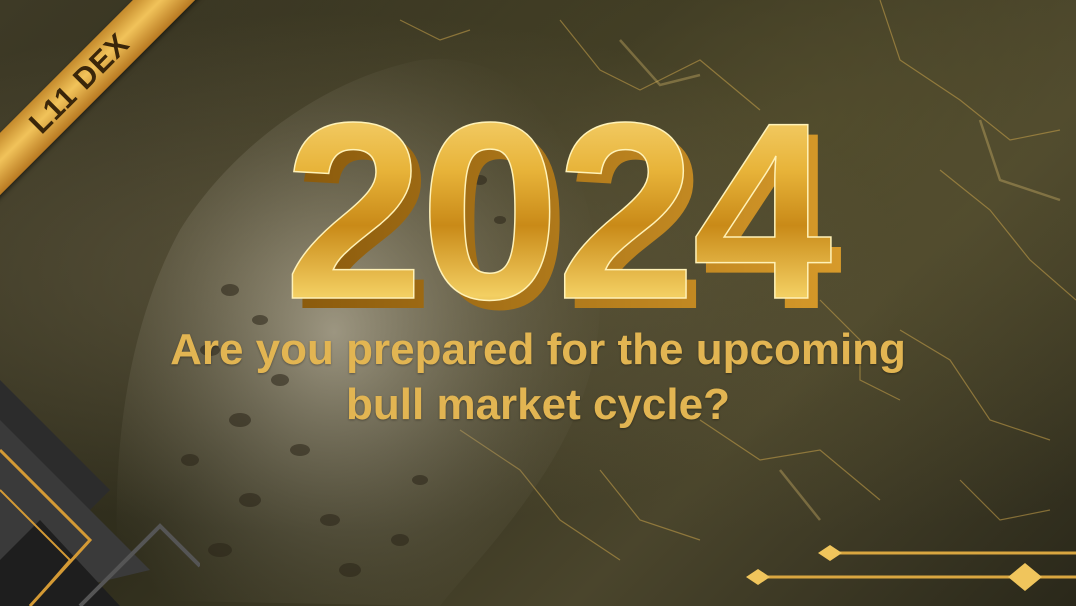 The image size is (1076, 606). What do you see at coordinates (538, 404) in the screenshot?
I see `tagline-line-2: bull market cycle?` at bounding box center [538, 404].